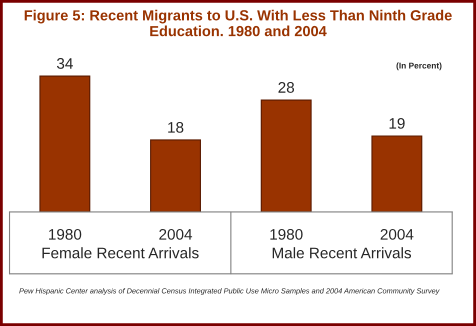 Image resolution: width=476 pixels, height=326 pixels. Describe the element at coordinates (64, 63) in the screenshot. I see `data-label: 34` at that location.